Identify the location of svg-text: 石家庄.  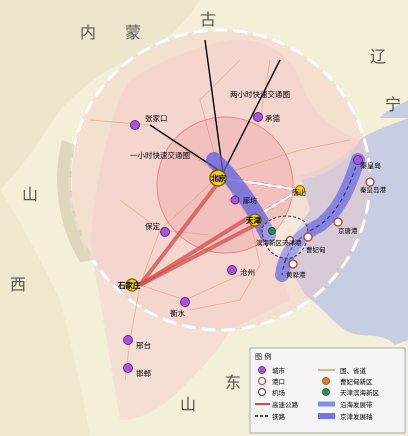
(129, 285).